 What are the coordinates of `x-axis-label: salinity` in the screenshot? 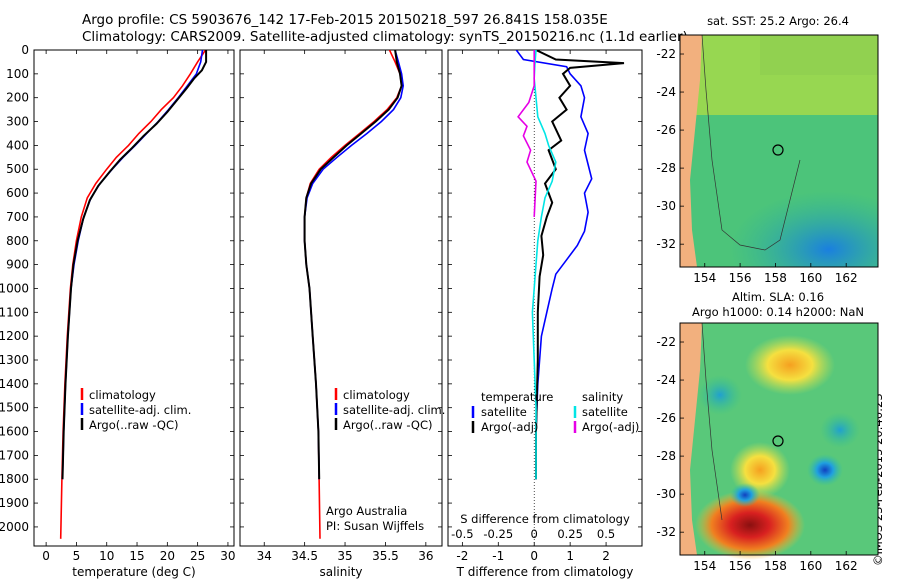 It's located at (340, 572).